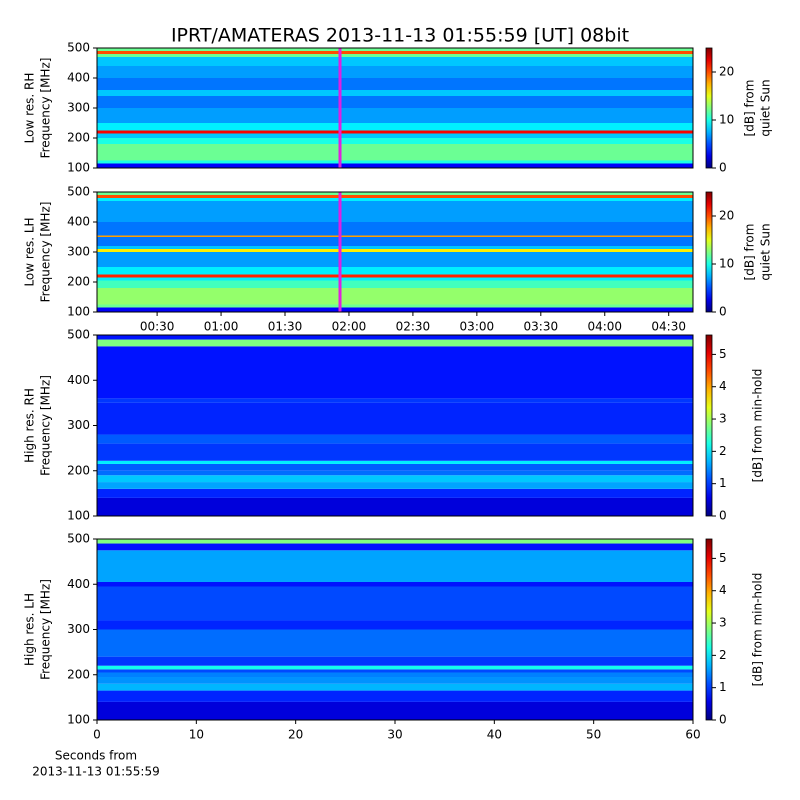 The height and width of the screenshot is (800, 800). I want to click on y-axis-label: High res. LH, so click(30, 629).